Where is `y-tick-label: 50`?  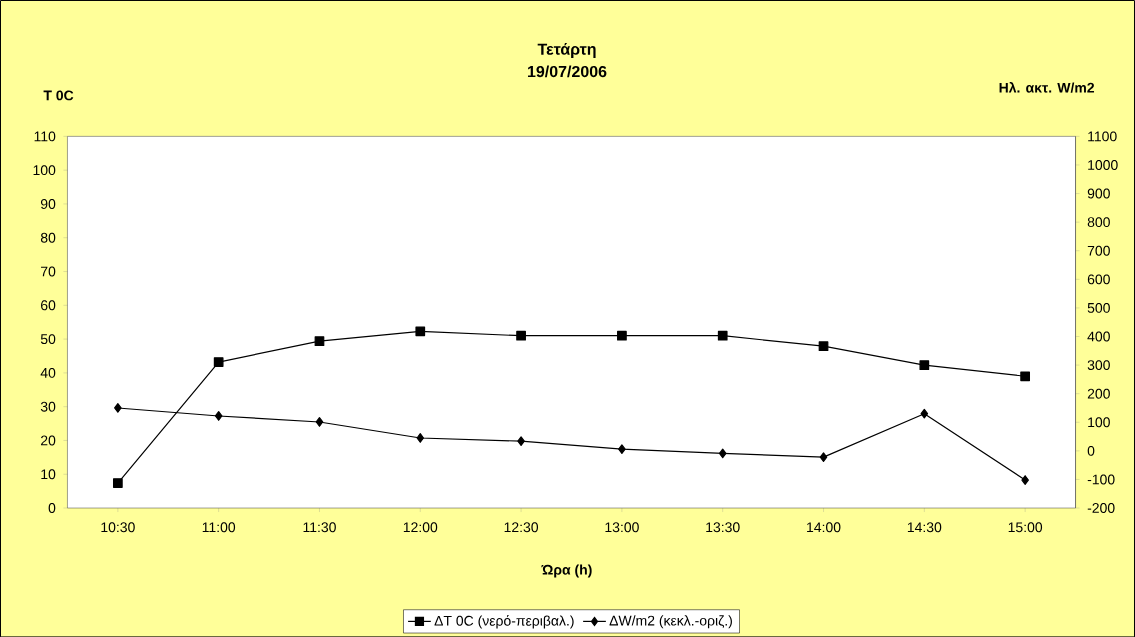 y-tick-label: 50 is located at coordinates (48, 338).